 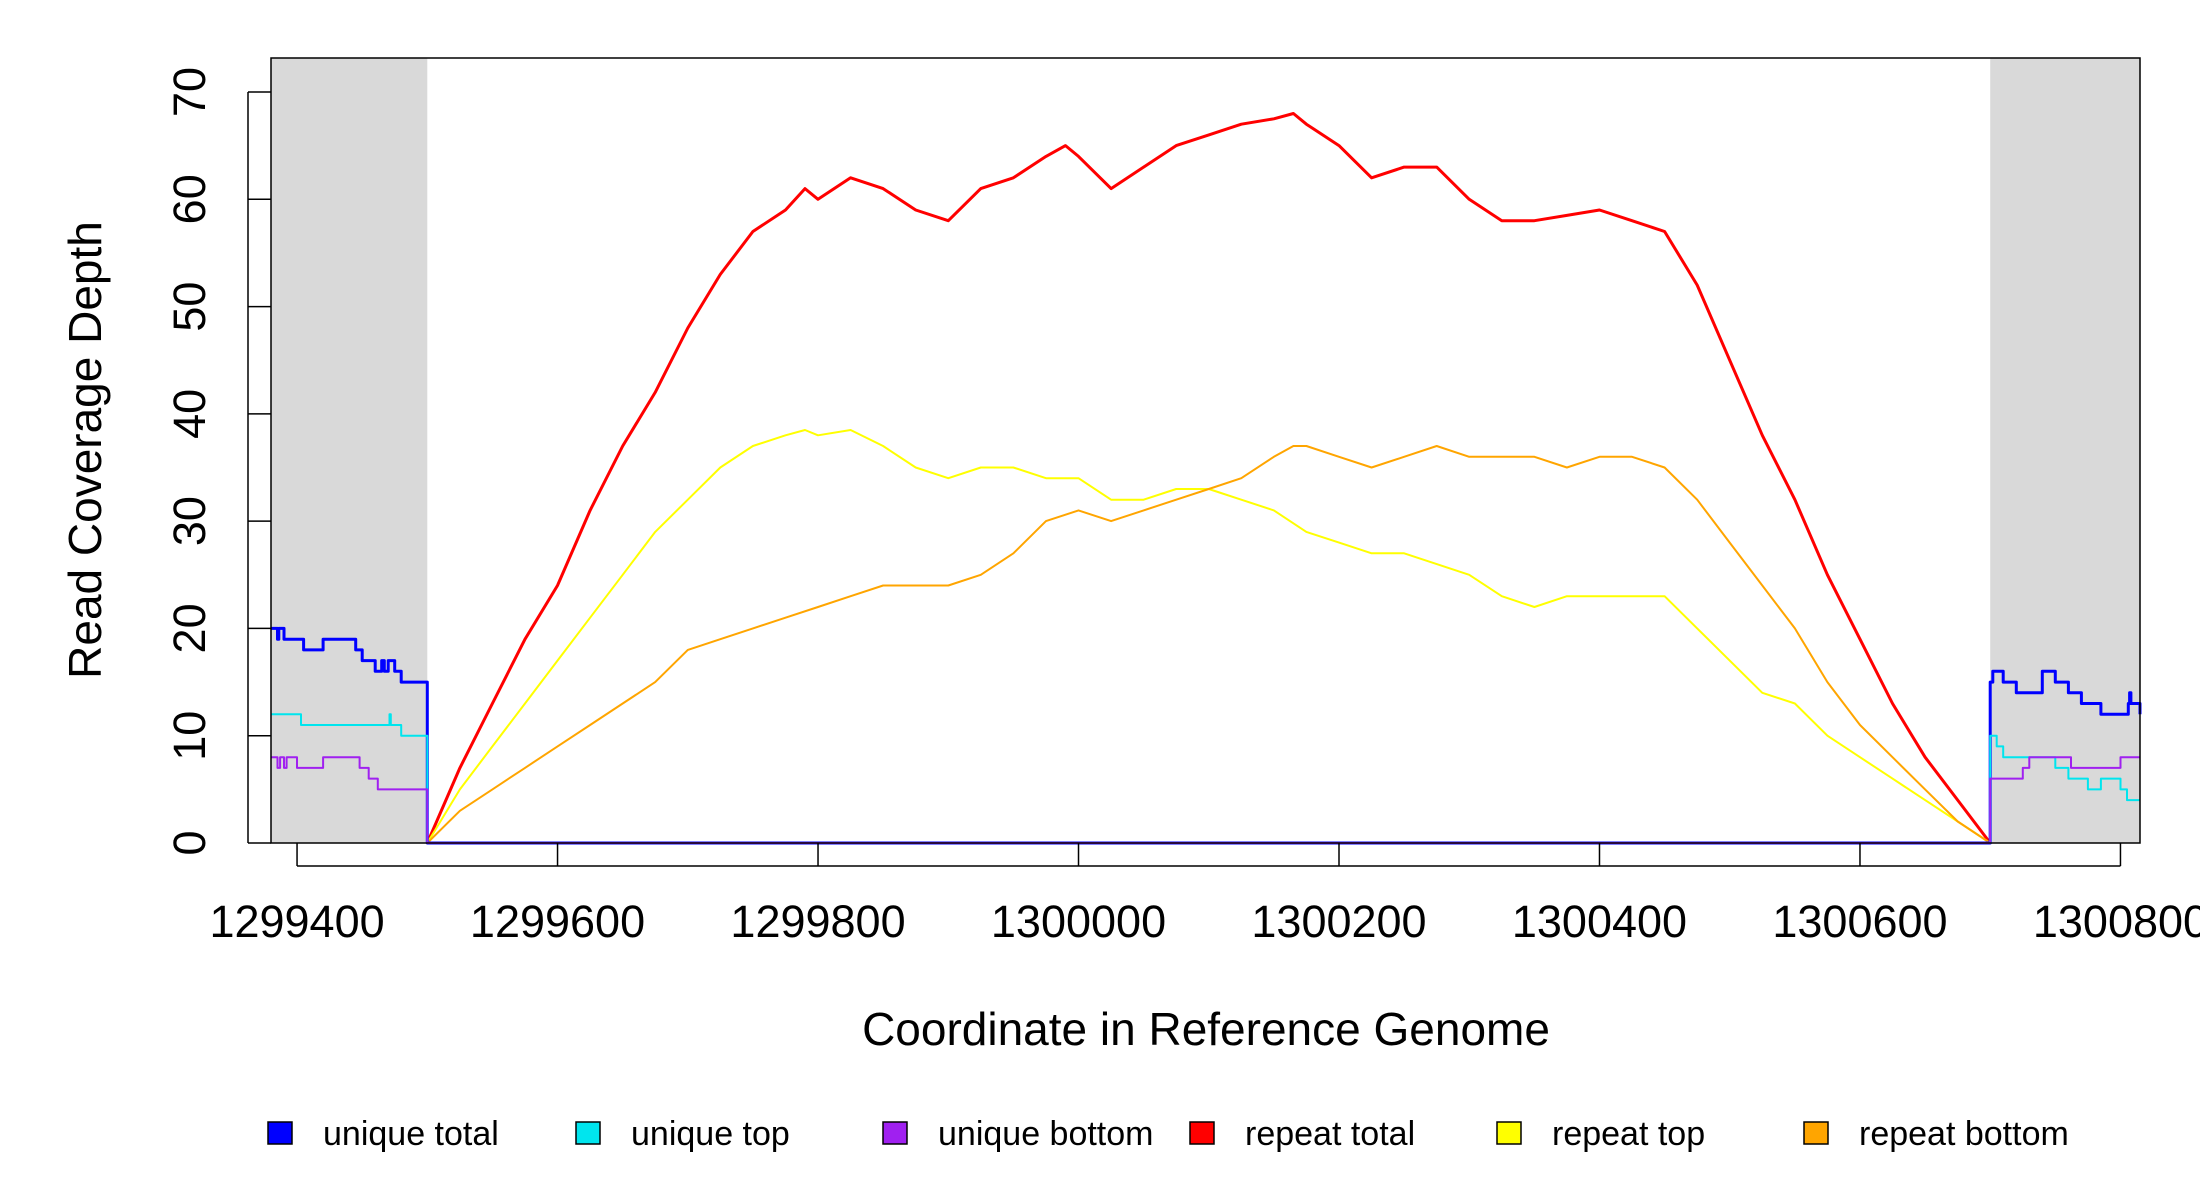 I want to click on series-line-unique-bottom, so click(x=1205, y=800).